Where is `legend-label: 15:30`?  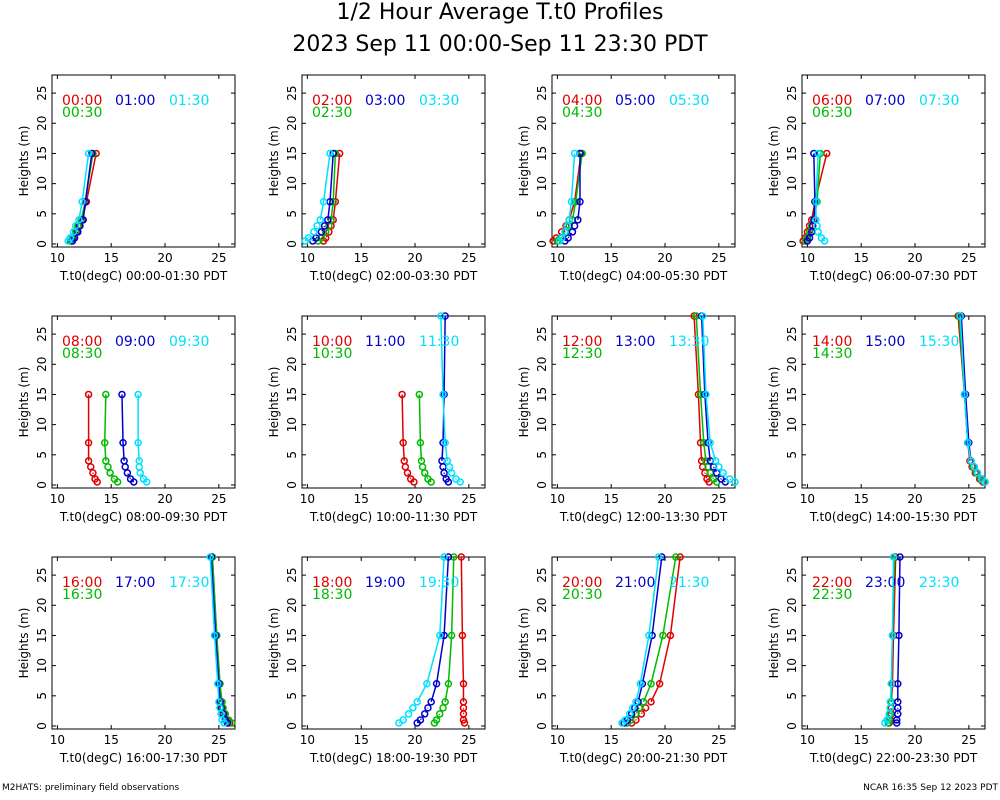
legend-label: 15:30 is located at coordinates (939, 342).